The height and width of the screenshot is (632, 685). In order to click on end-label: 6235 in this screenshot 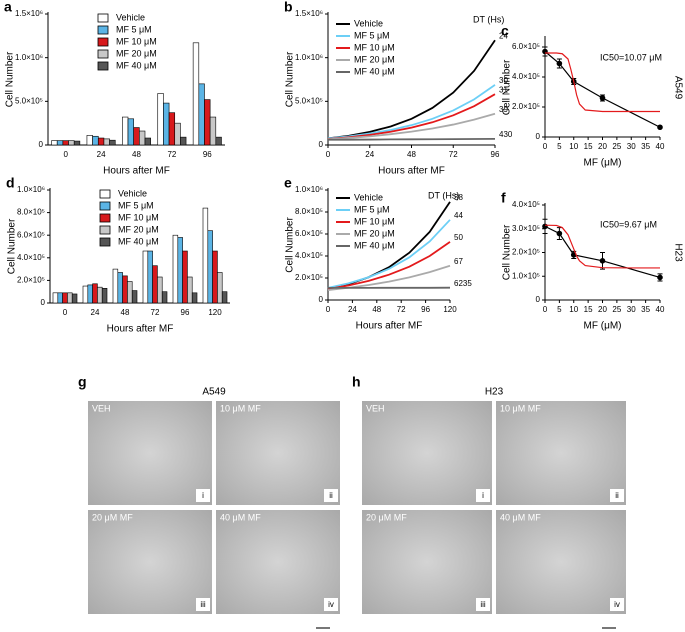, I will do `click(463, 283)`.